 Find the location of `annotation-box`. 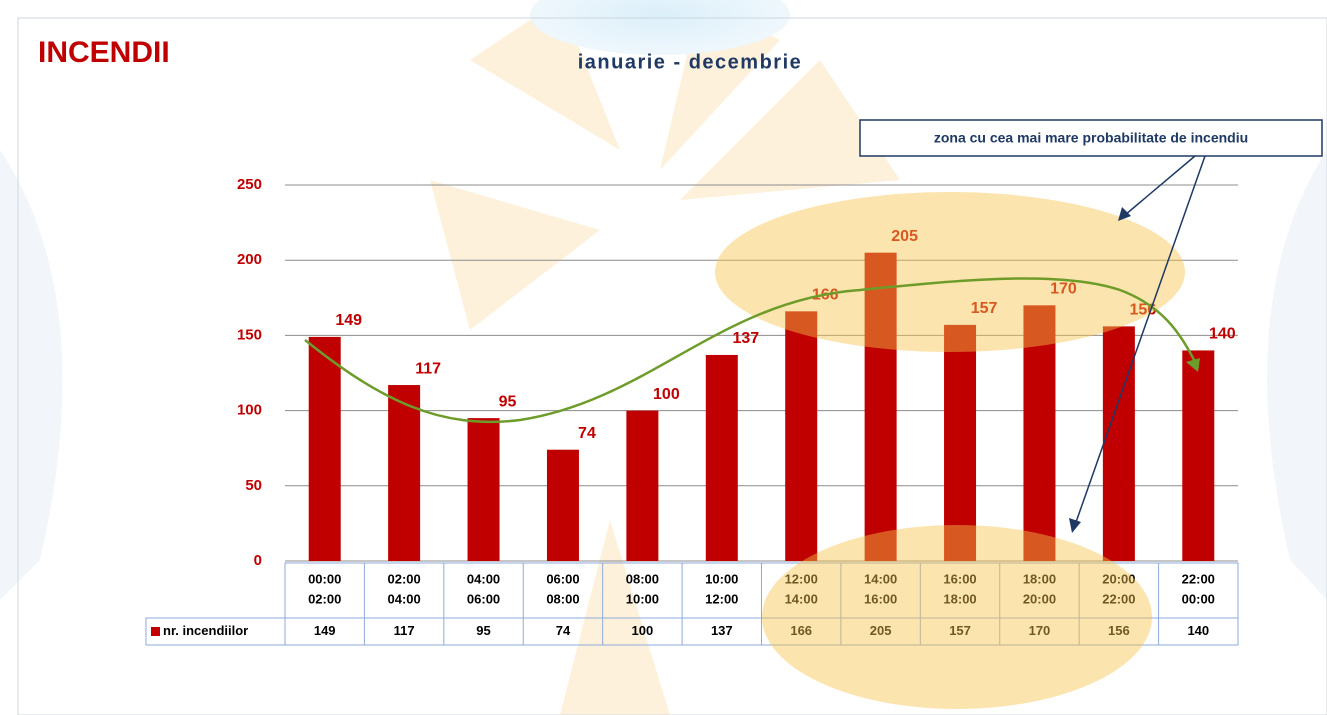

annotation-box is located at coordinates (1091, 138).